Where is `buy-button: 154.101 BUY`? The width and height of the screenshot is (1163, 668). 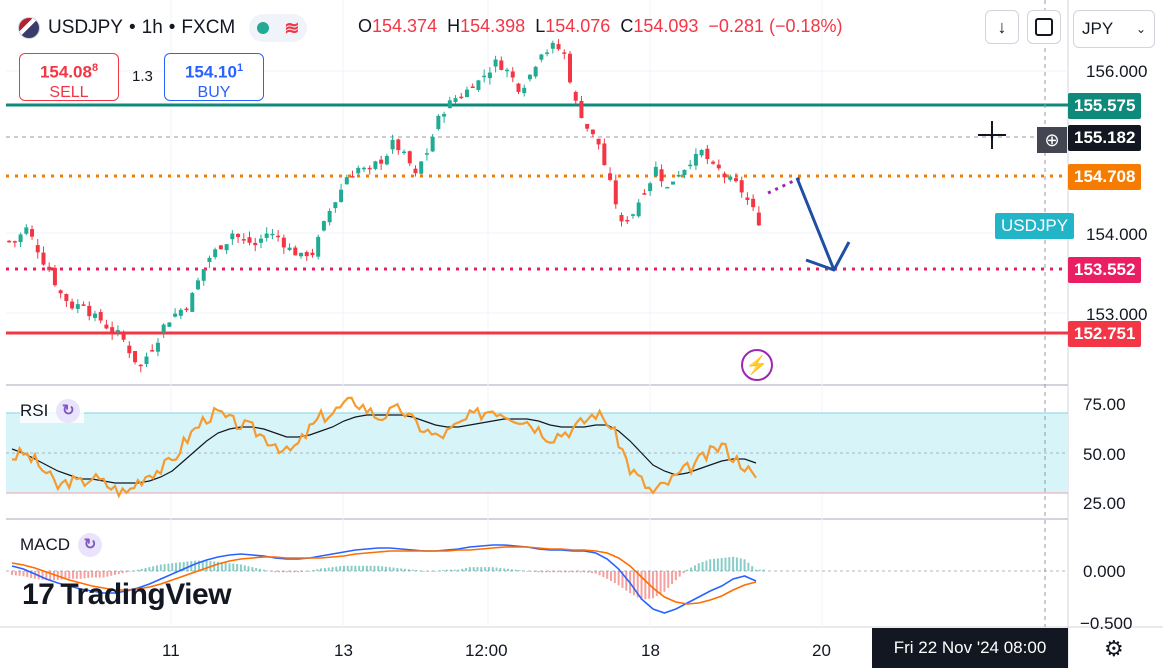 buy-button: 154.101 BUY is located at coordinates (214, 77).